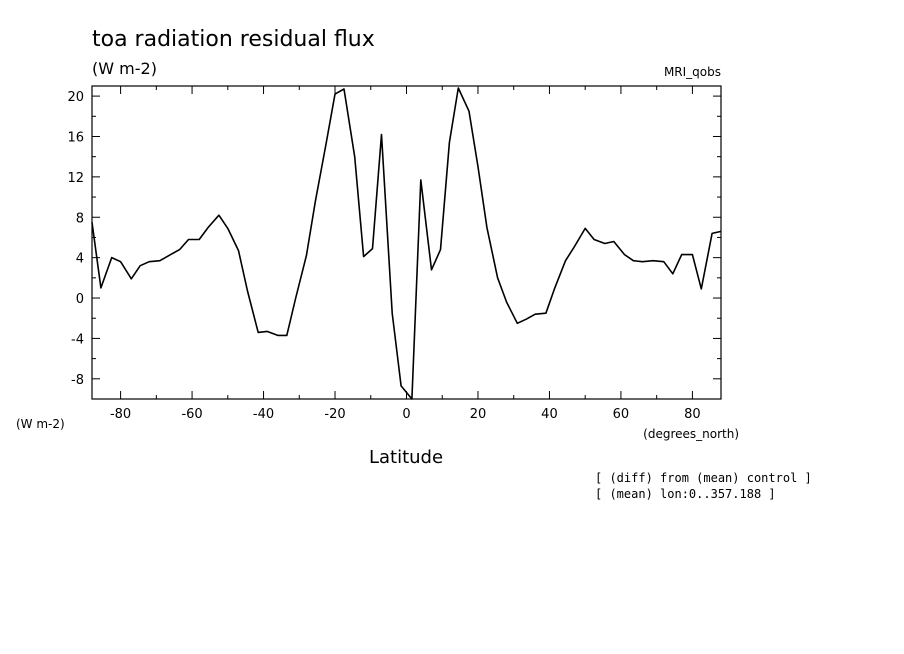  I want to click on x-units-label: (degrees_north), so click(691, 434).